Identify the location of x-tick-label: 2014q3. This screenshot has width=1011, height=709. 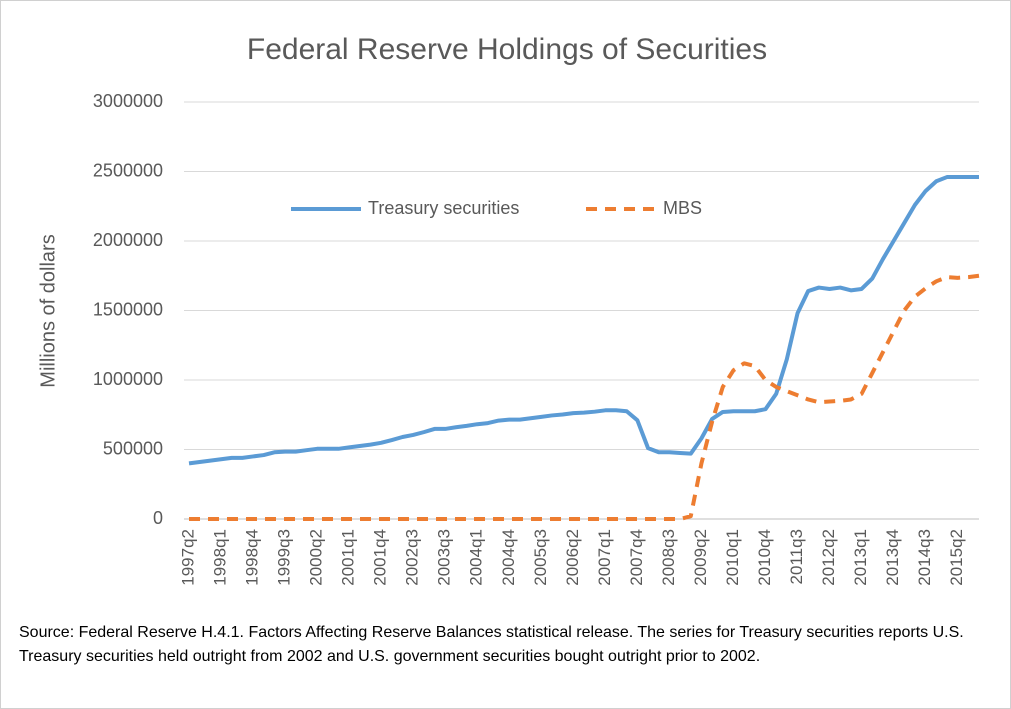
(924, 557).